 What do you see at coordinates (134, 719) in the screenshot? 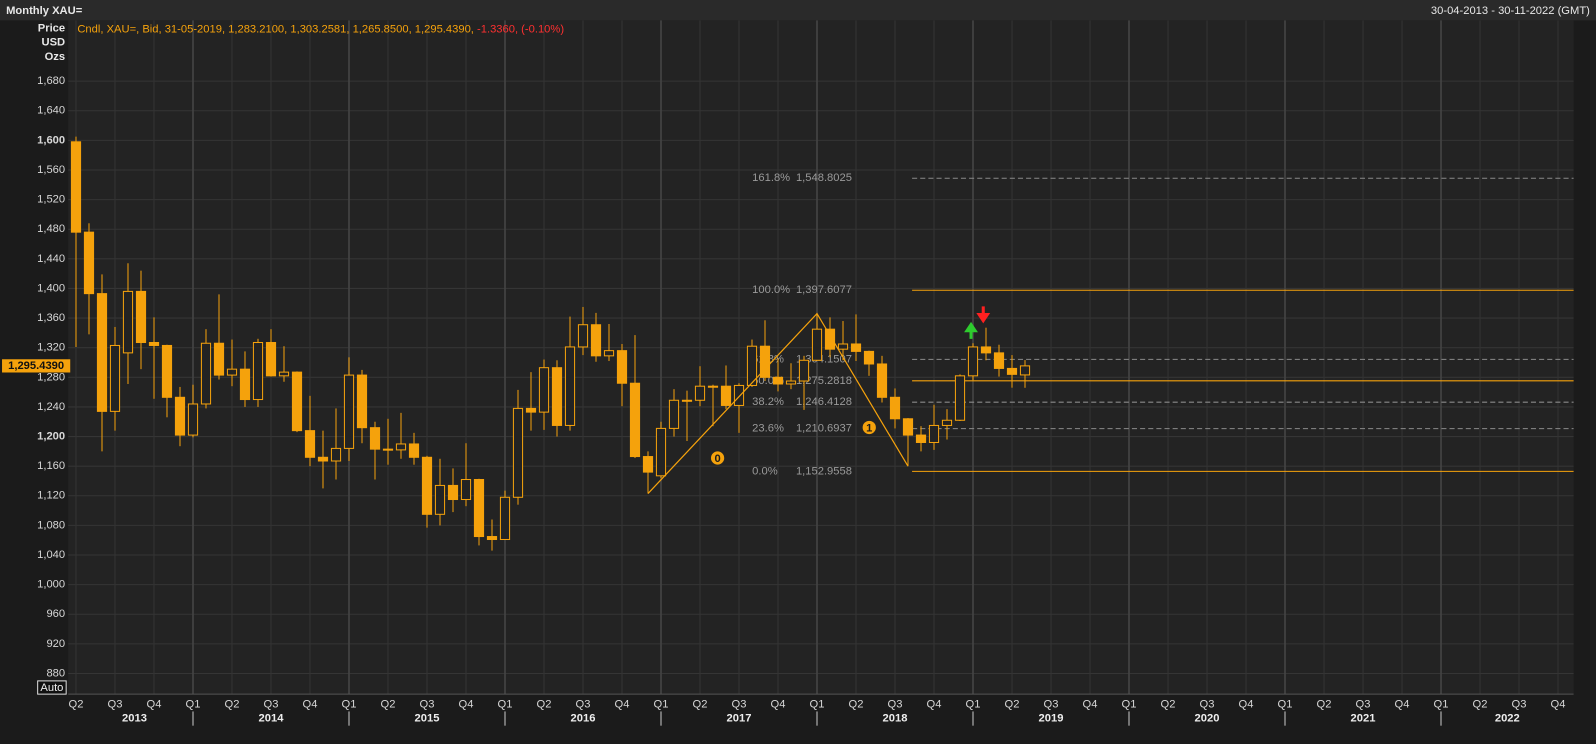
I see `year-label: 2013` at bounding box center [134, 719].